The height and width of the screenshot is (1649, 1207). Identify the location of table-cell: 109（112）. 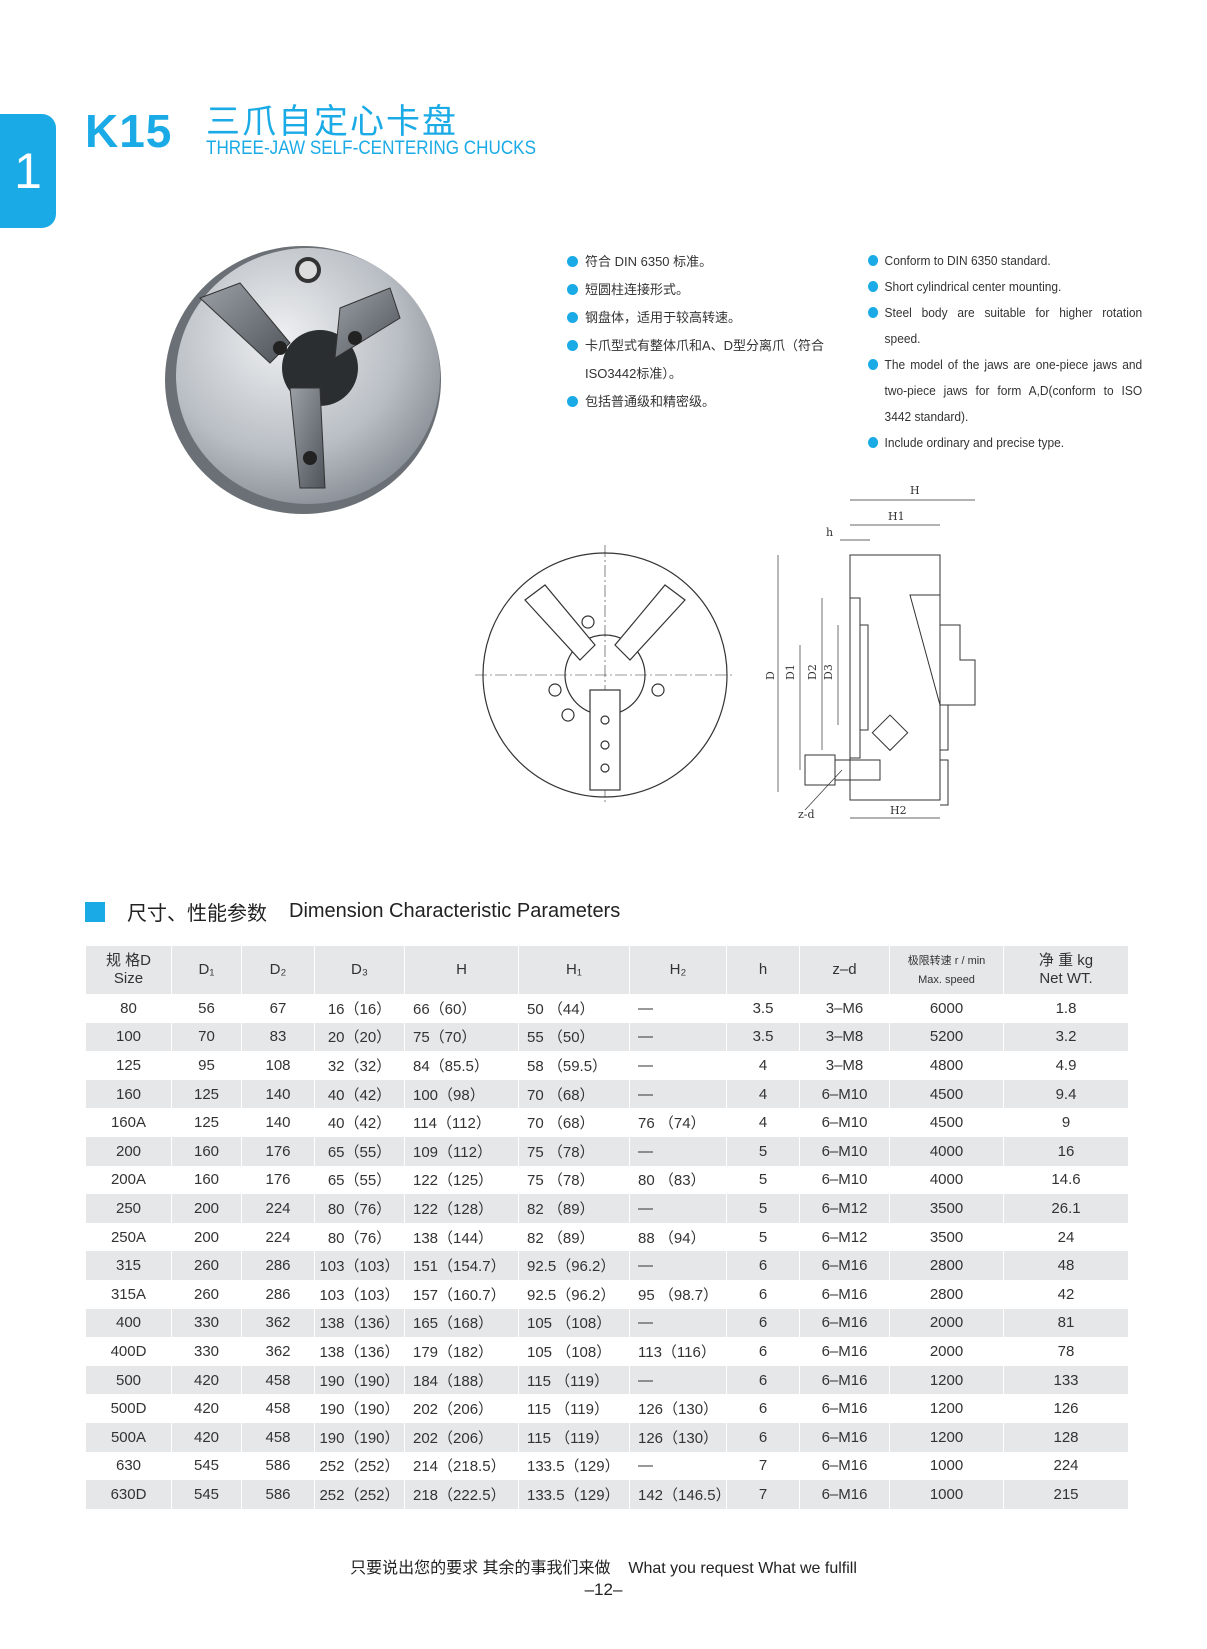
(461, 1151).